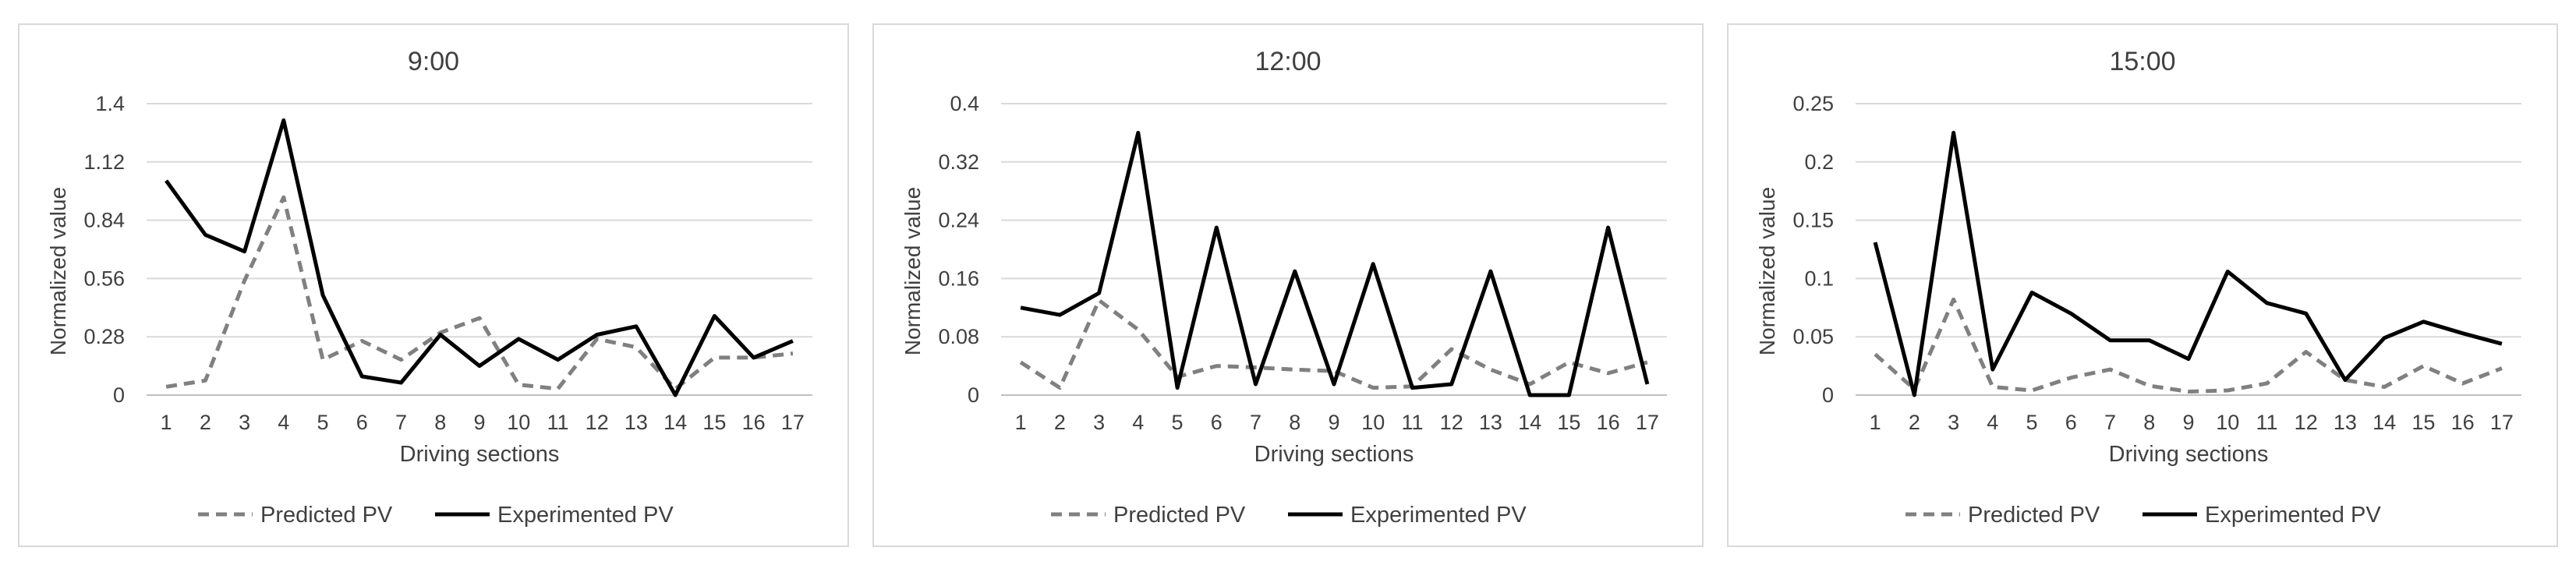 The height and width of the screenshot is (572, 2576). Describe the element at coordinates (585, 515) in the screenshot. I see `chart-1-legend-experimented: Experimented PV` at that location.